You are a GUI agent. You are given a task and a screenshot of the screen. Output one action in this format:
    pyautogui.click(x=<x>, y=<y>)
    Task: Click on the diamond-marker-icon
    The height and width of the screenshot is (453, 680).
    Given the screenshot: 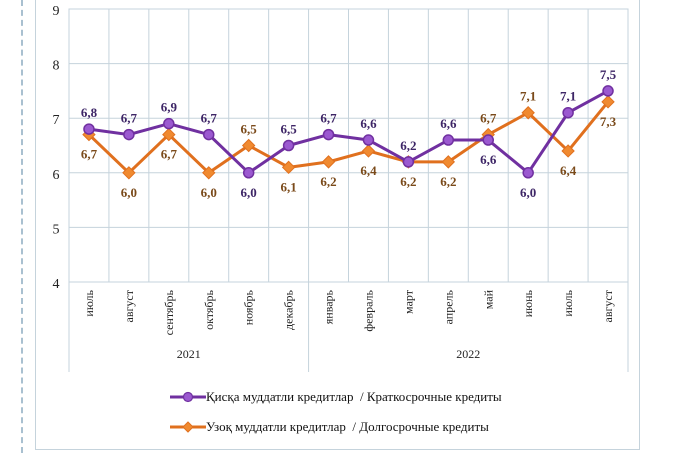 What is the action you would take?
    pyautogui.click(x=188, y=427)
    